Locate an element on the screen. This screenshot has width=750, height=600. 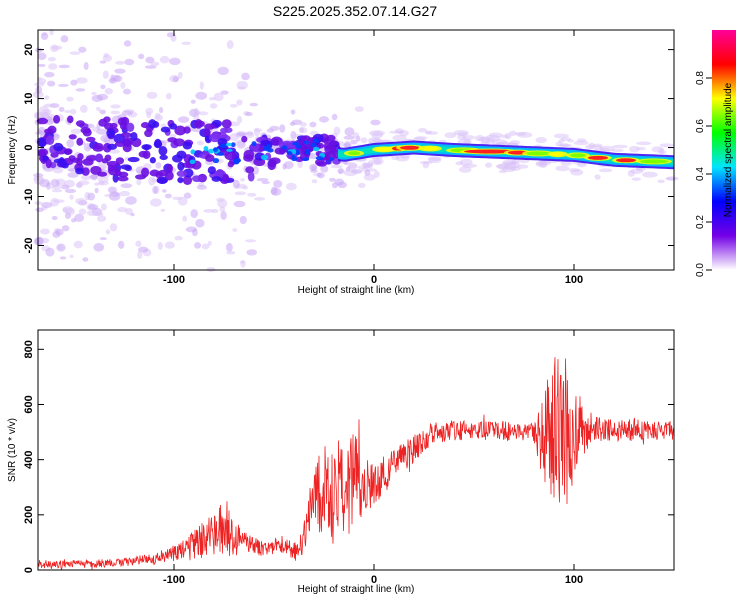
snr-x-label: Height of straight line (km) is located at coordinates (356, 589).